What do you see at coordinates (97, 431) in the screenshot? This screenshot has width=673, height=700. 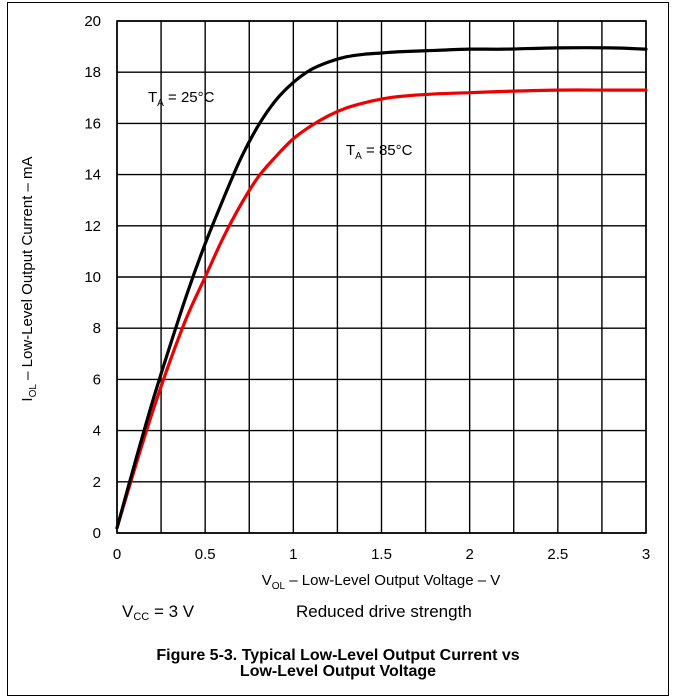 I see `y-tick-label: 4` at bounding box center [97, 431].